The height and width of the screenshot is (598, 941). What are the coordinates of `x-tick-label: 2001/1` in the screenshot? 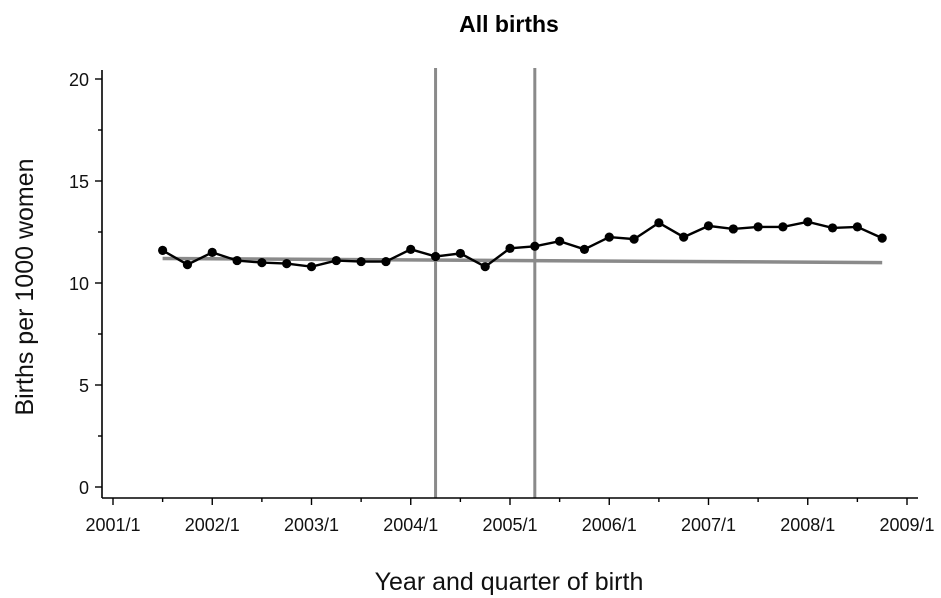 It's located at (112, 525).